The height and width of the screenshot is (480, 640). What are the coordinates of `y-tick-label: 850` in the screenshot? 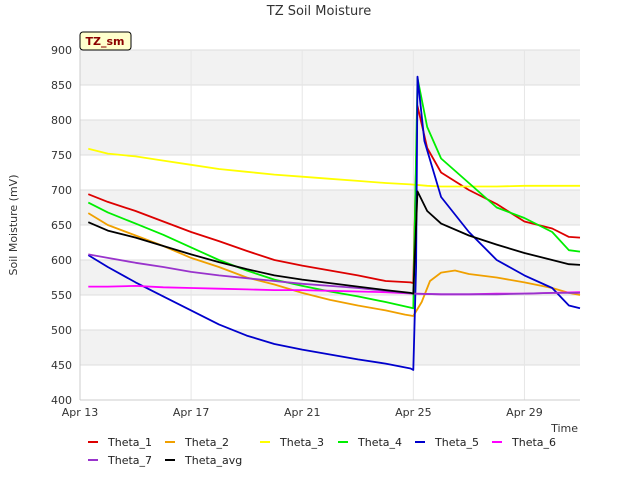 It's located at (61, 85).